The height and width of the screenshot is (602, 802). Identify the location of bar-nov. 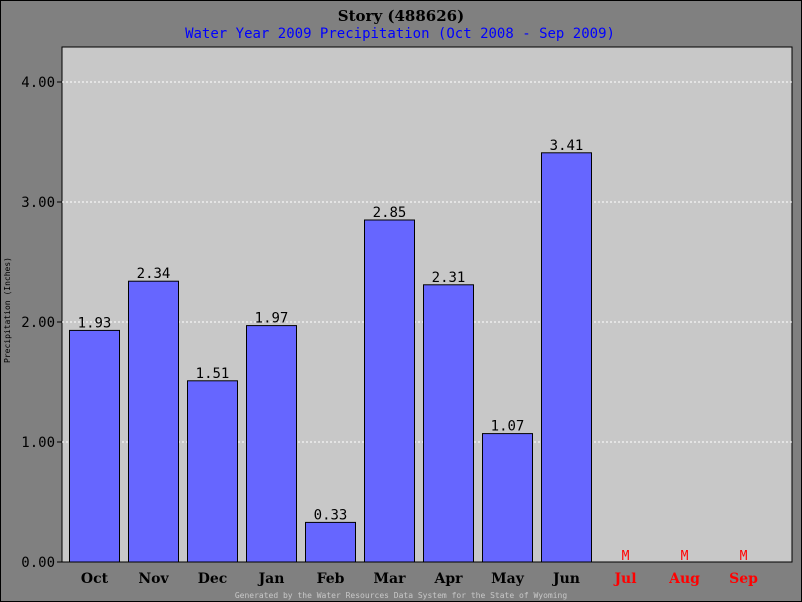
(153, 421).